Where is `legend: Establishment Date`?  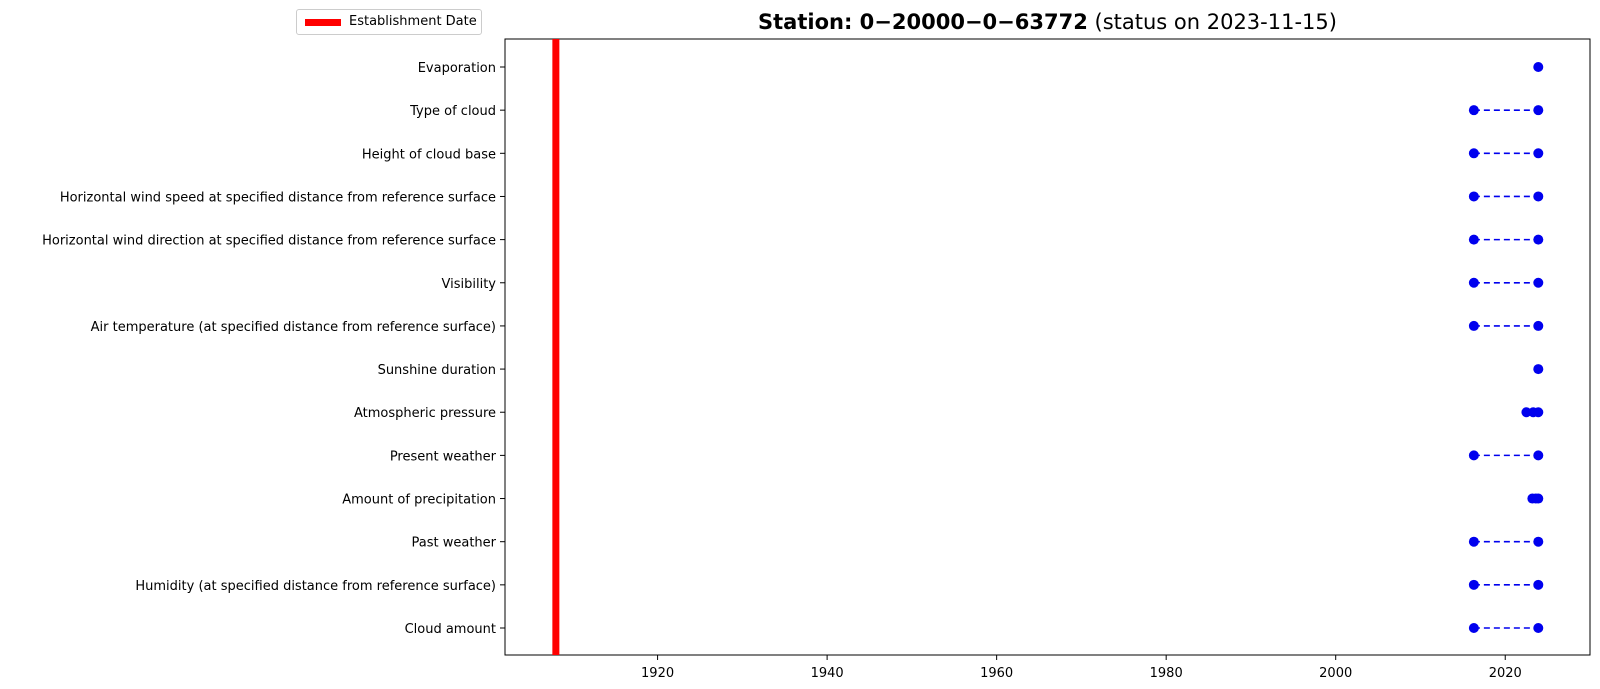
legend: Establishment Date is located at coordinates (389, 22).